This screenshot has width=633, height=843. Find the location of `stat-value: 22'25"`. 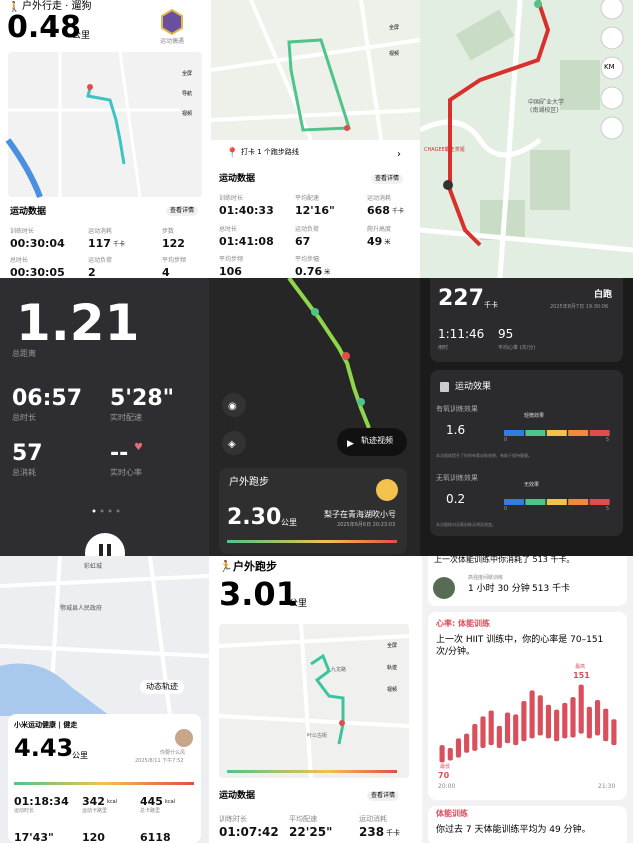

stat-value: 22'25" is located at coordinates (311, 832).